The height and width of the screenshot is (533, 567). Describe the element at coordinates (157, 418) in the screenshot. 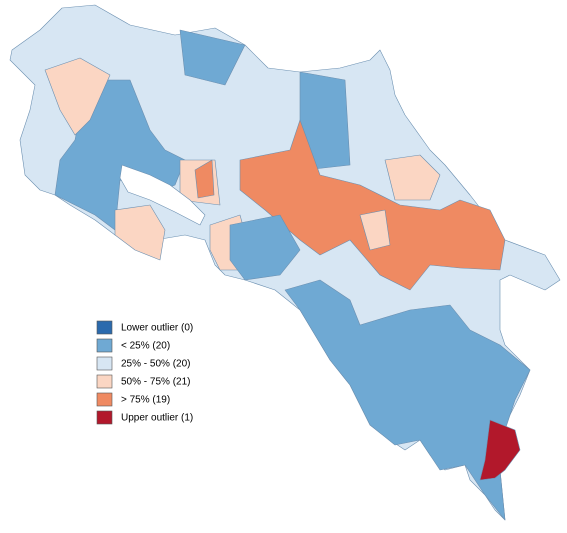

I see `legend-label: Upper outlier (1)` at that location.